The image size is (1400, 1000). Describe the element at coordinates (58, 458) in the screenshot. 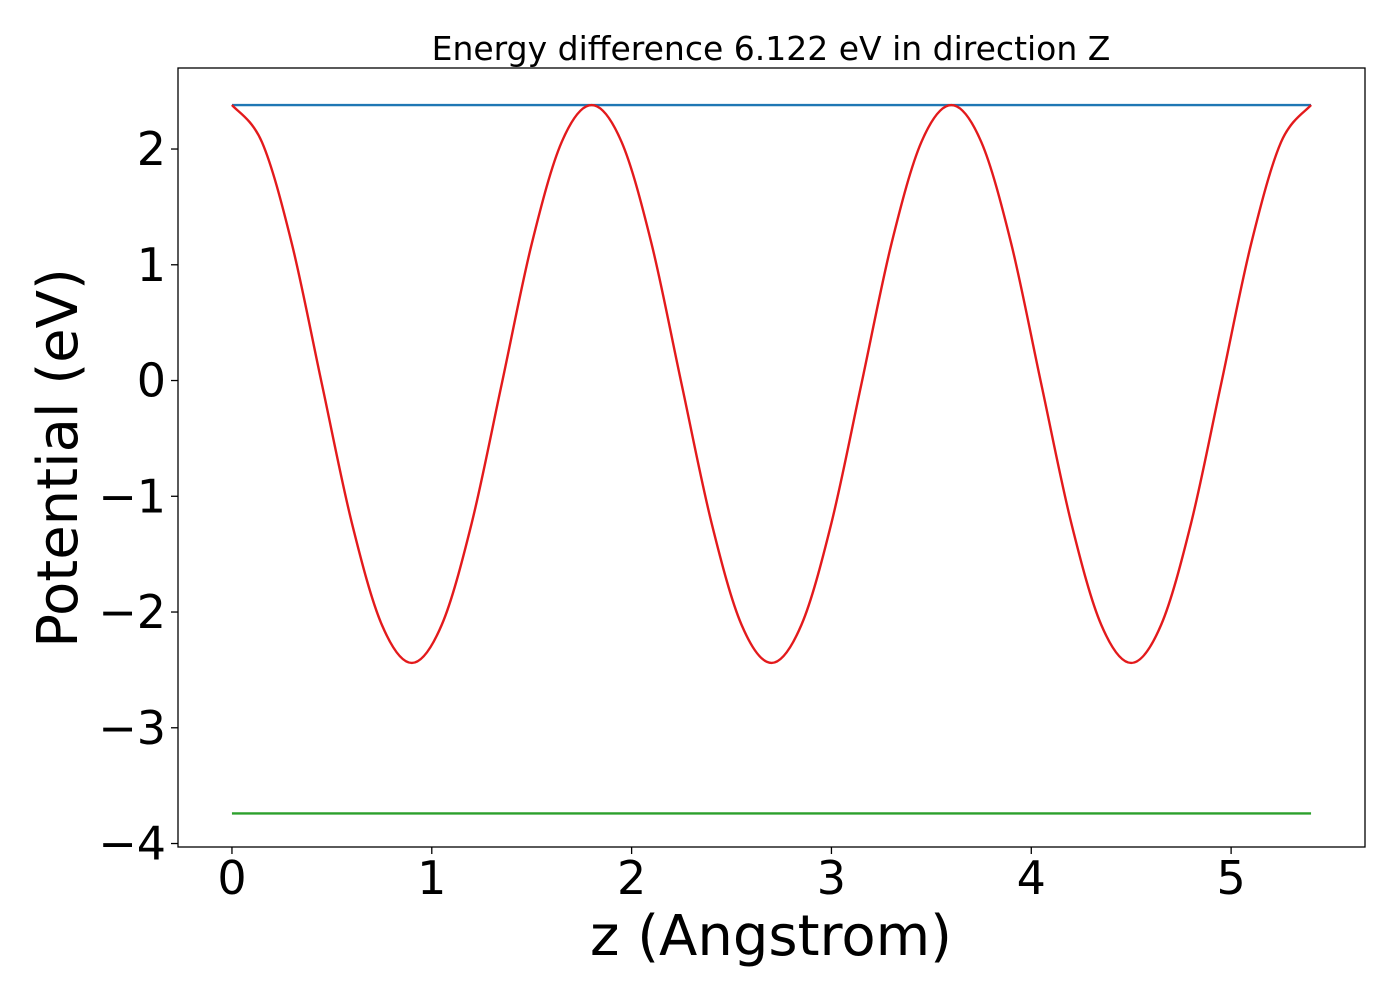

I see `y-axis-label: Potential (eV)` at that location.